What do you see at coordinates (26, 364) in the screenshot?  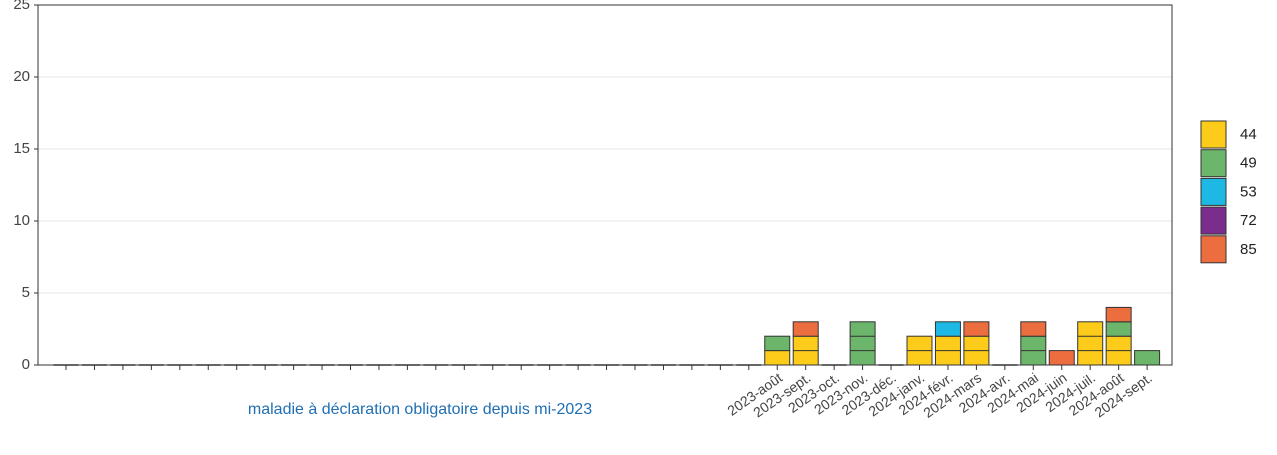 I see `y-tick-label: 0` at bounding box center [26, 364].